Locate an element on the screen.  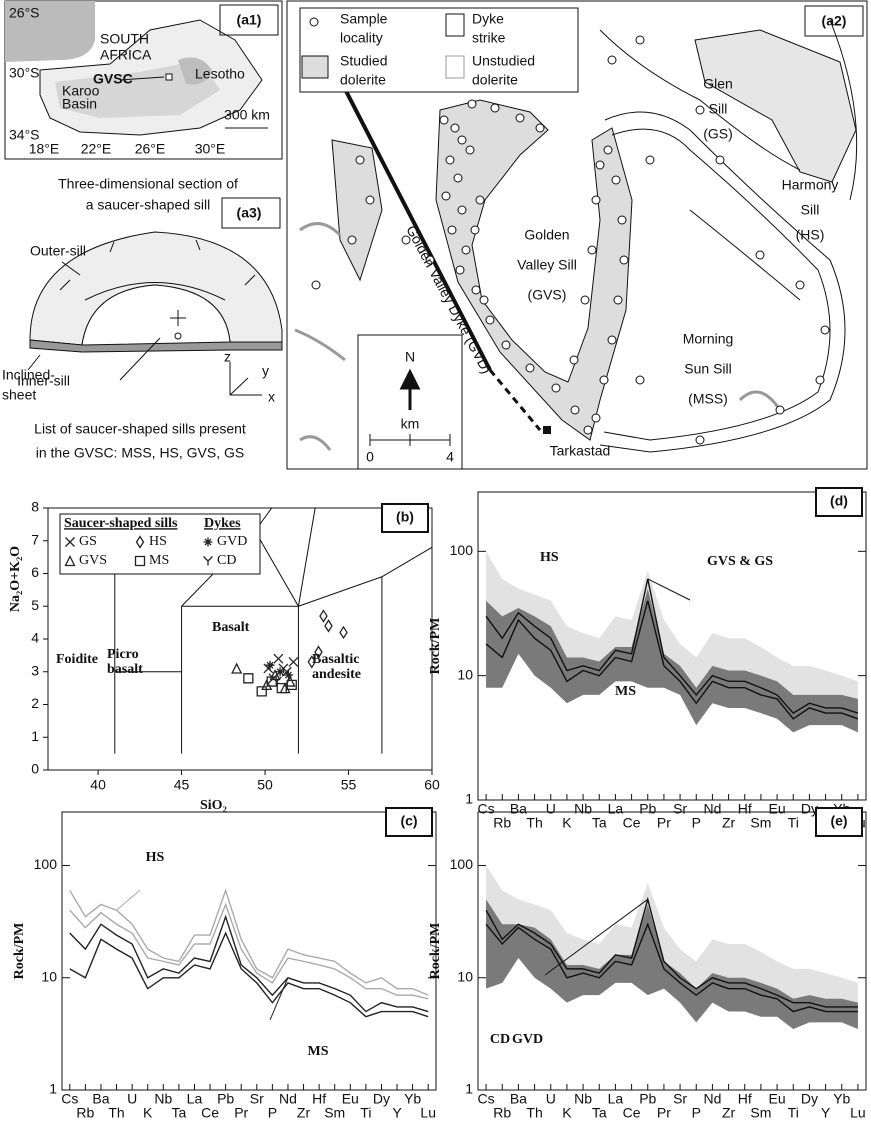
y-axis-label: Rock/PM is located at coordinates (19, 951).